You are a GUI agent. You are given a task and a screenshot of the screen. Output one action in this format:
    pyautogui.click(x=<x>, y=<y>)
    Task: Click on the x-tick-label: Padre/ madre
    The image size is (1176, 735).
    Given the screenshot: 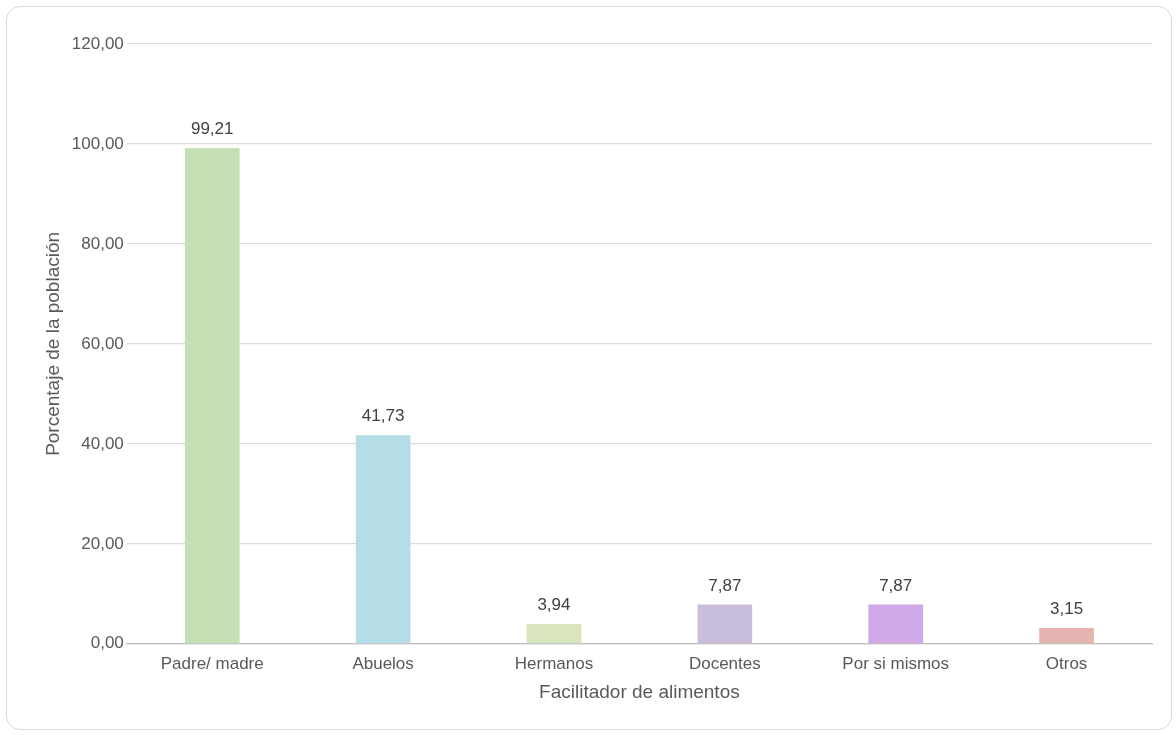 What is the action you would take?
    pyautogui.click(x=212, y=663)
    